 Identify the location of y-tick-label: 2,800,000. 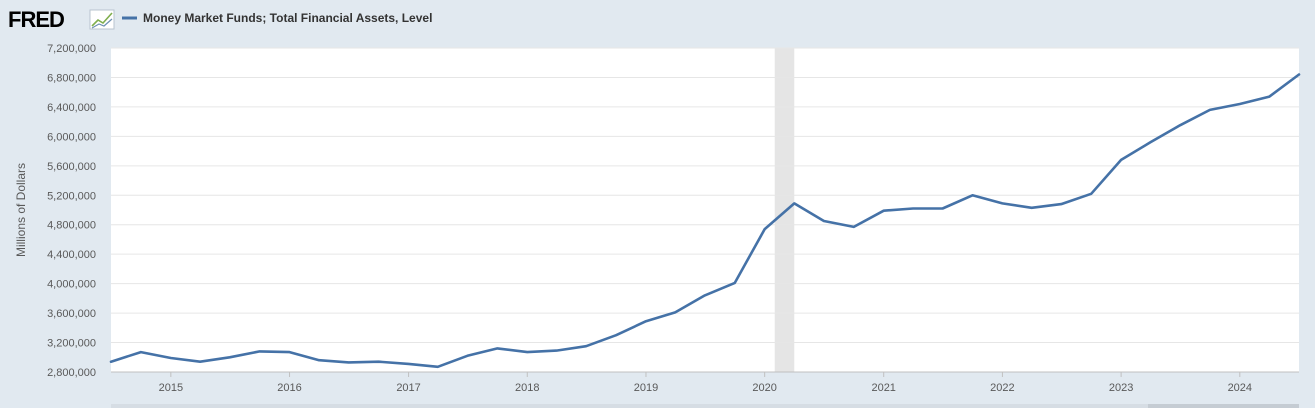
(71, 373).